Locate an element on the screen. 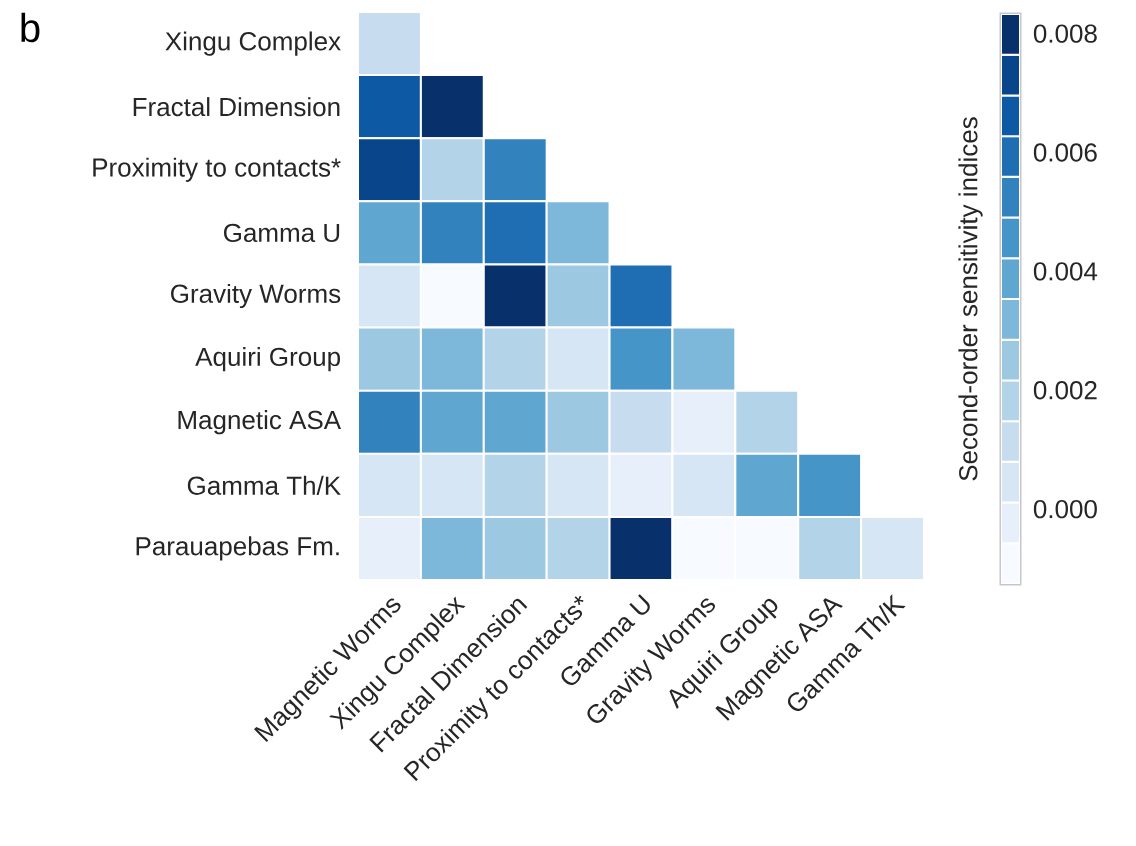 The image size is (1136, 846). y-tick-label: Magnetic ASA is located at coordinates (260, 422).